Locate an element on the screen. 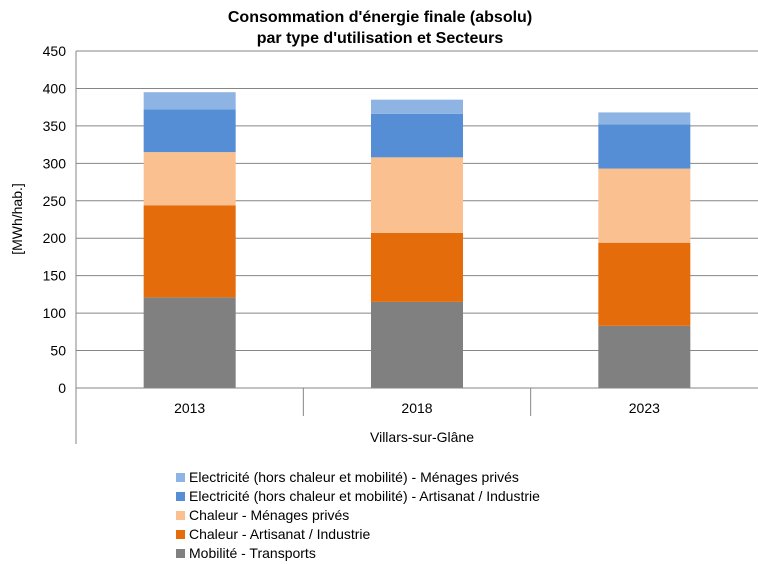  y-tick-label: 400 is located at coordinates (55, 88).